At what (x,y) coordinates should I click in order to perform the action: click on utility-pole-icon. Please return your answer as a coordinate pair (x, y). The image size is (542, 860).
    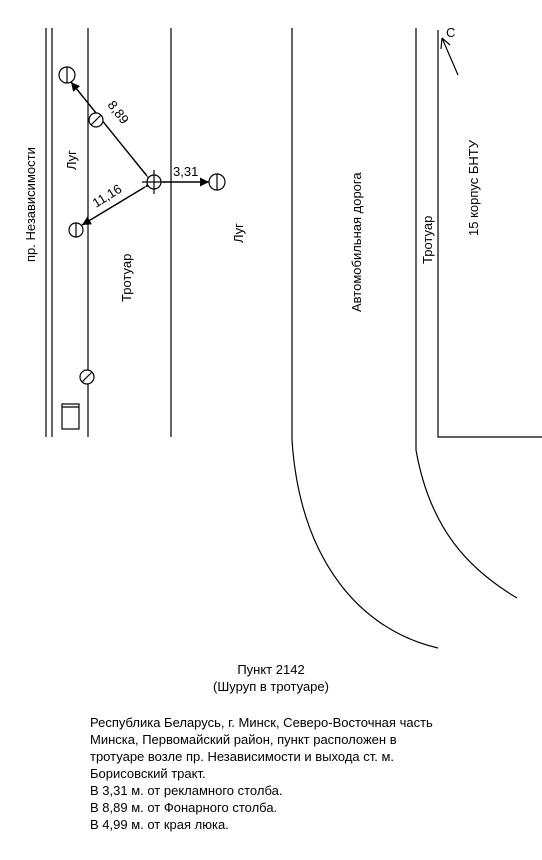
    Looking at the image, I should click on (96, 120).